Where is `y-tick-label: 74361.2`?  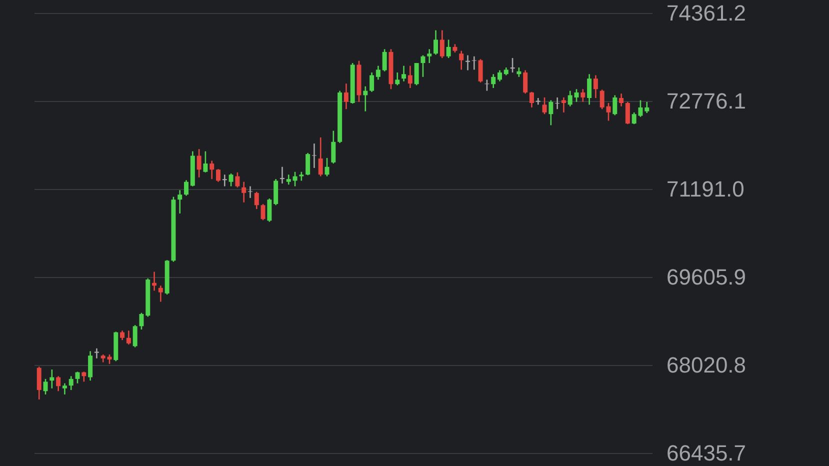 y-tick-label: 74361.2 is located at coordinates (706, 13).